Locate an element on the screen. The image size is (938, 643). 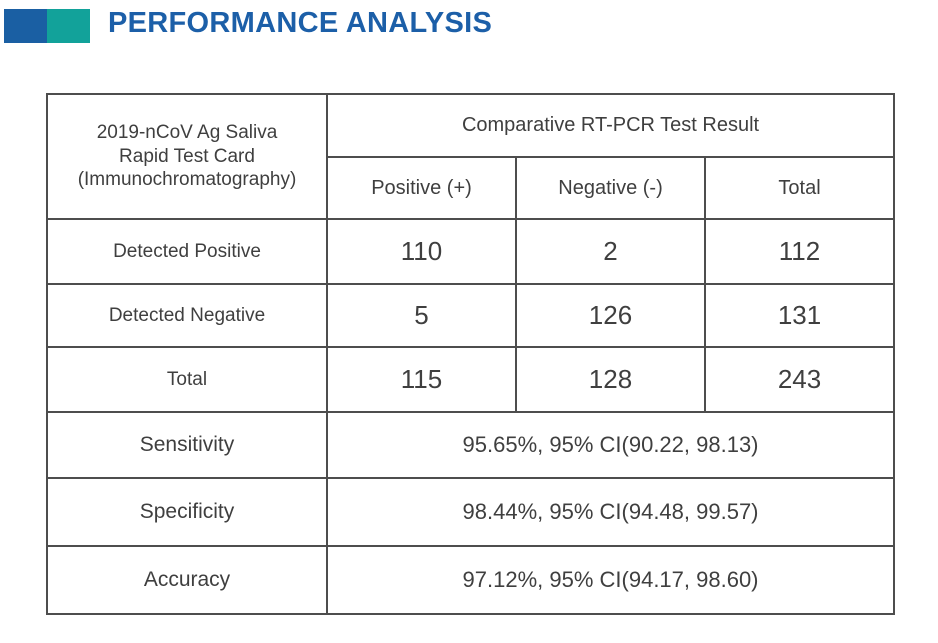
table-row-detected-positive: Detected Positive 110 2 112 is located at coordinates (471, 251).